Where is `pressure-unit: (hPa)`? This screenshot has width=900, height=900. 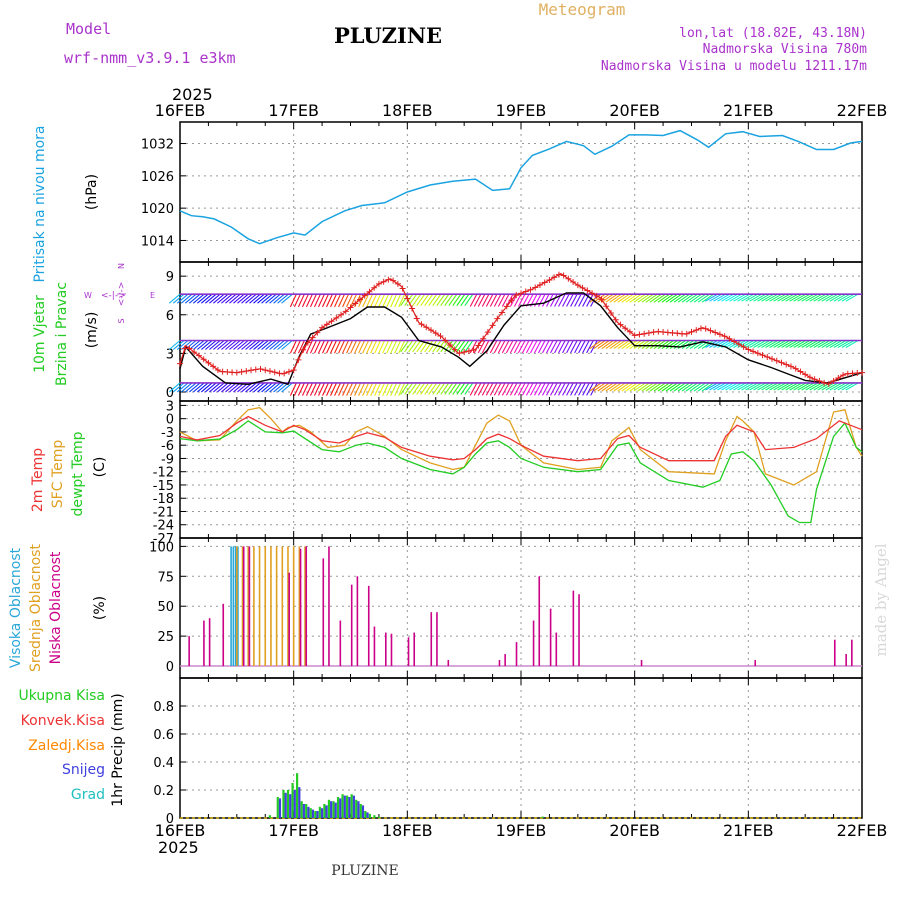 pressure-unit: (hPa) is located at coordinates (92, 192).